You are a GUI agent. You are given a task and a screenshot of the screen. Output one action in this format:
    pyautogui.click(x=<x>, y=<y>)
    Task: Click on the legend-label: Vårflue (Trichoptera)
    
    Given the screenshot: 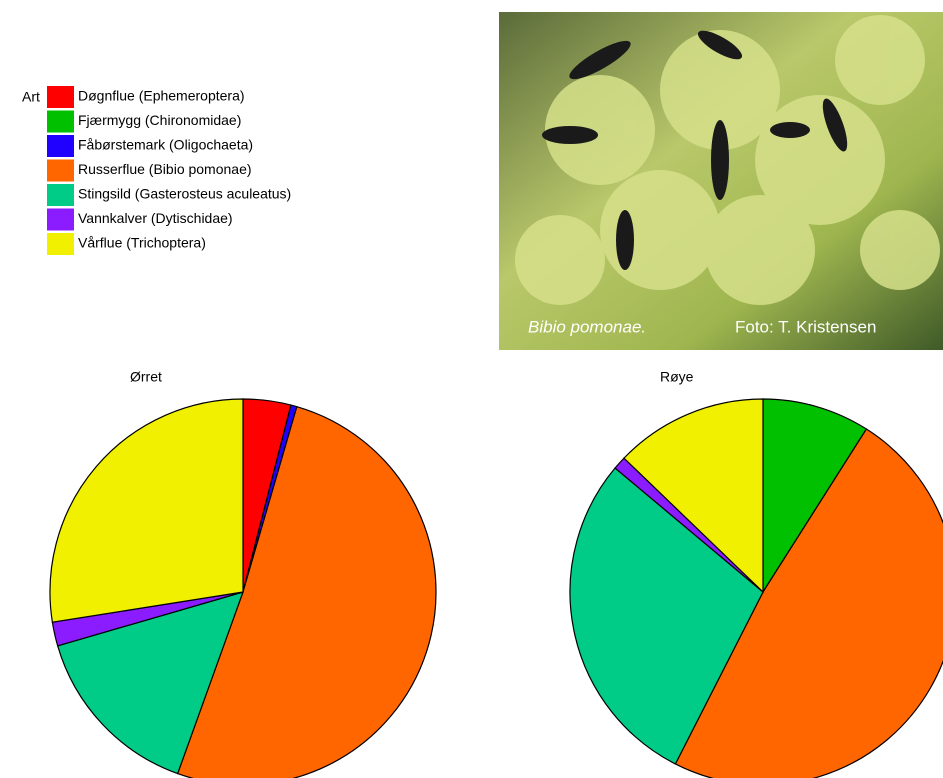 What is the action you would take?
    pyautogui.click(x=142, y=243)
    